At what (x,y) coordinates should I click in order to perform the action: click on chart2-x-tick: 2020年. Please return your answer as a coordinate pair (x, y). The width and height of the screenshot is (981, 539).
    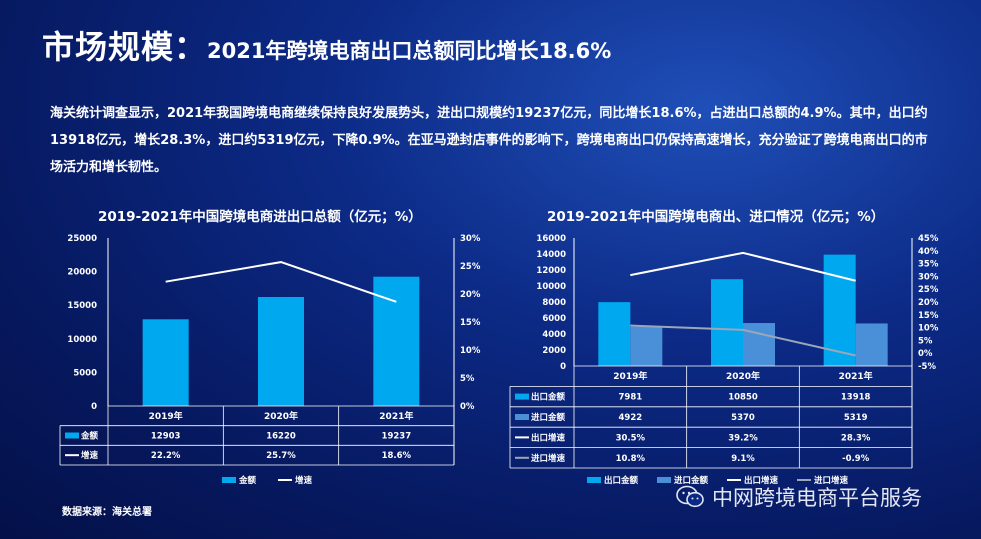
    Looking at the image, I should click on (743, 376).